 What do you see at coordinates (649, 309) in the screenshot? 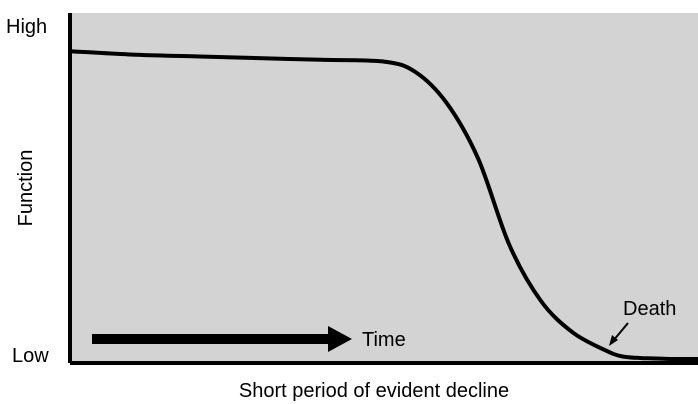
I see `death-annotation: Death` at bounding box center [649, 309].